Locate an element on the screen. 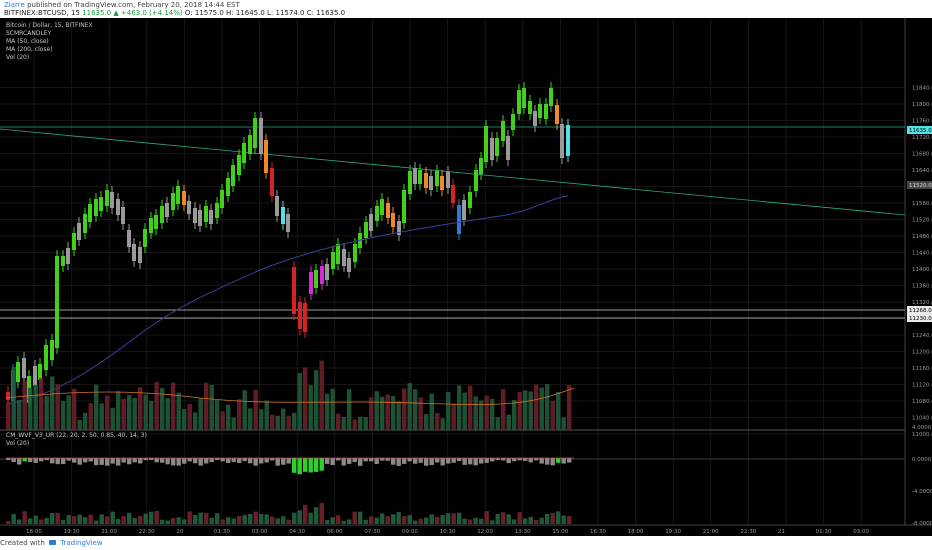  footer-brand: TradingView is located at coordinates (81, 543).